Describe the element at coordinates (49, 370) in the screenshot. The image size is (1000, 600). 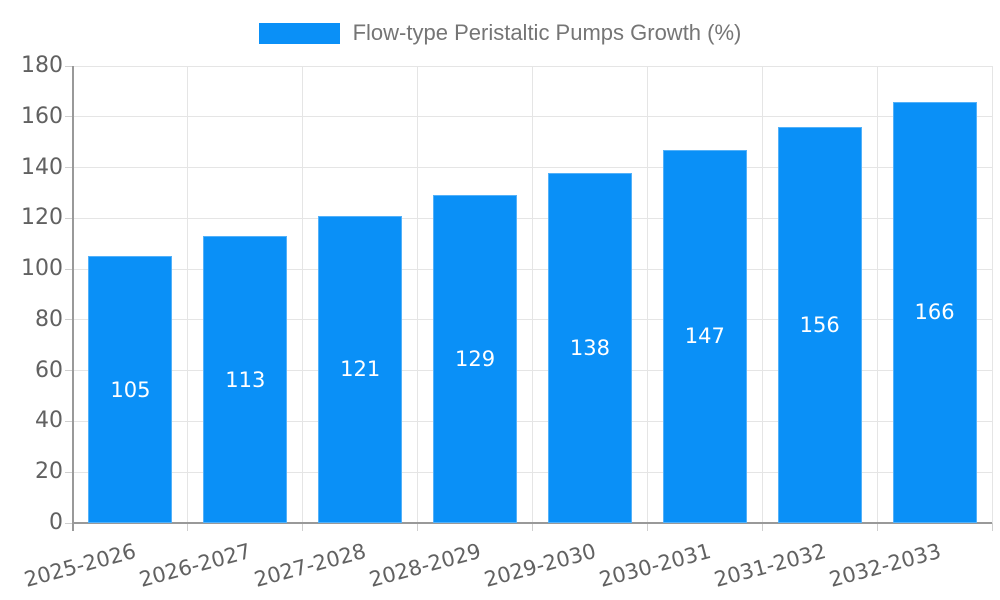
I see `y-tick-label: 60` at that location.